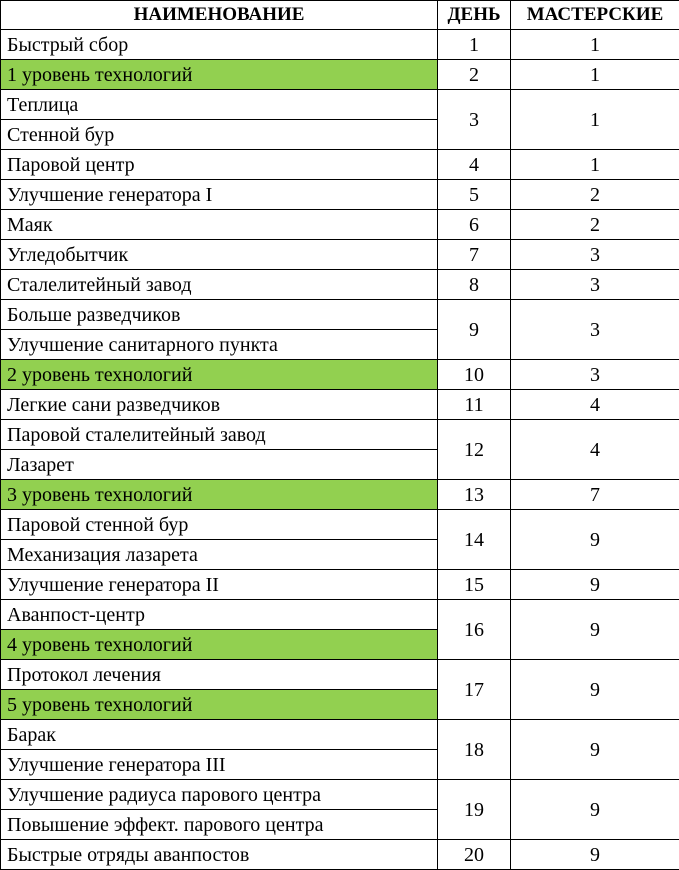 This screenshot has width=679, height=870. Describe the element at coordinates (219, 194) in the screenshot. I see `item-name-cell: Улучшение генератора I` at that location.